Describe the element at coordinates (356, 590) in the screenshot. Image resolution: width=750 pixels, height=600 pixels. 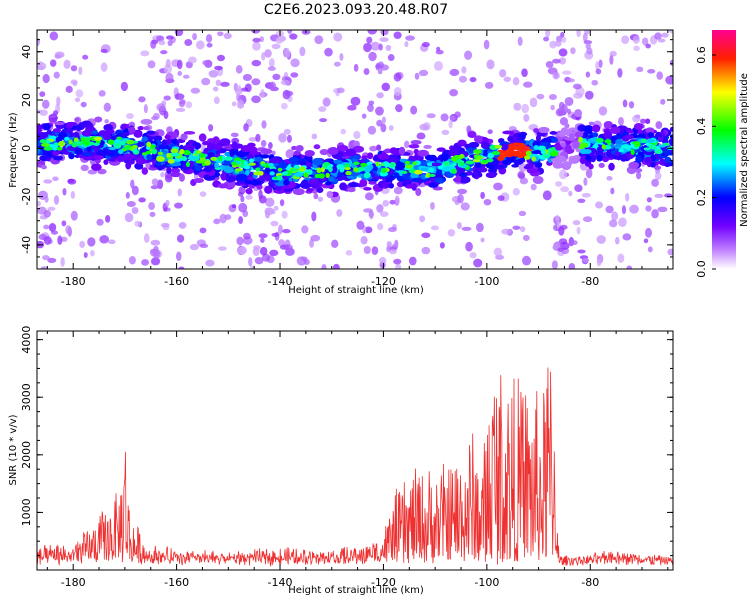
I see `snr-x-axis-label: Height of straight line (km)` at that location.